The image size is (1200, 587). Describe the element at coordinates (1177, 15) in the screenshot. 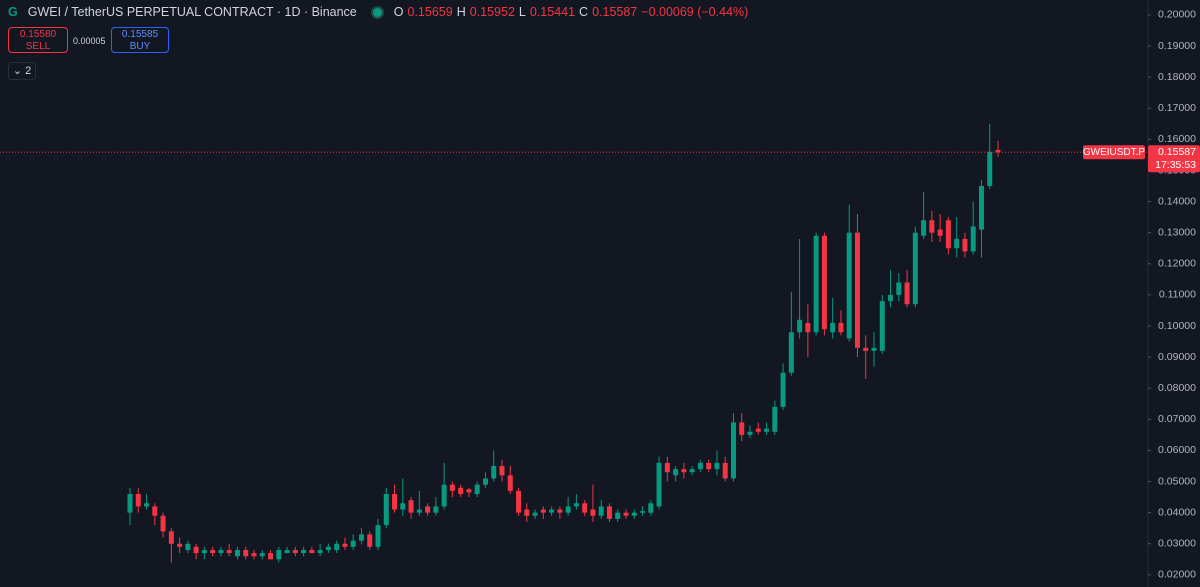

I see `y-tick-label: 0.20000` at that location.